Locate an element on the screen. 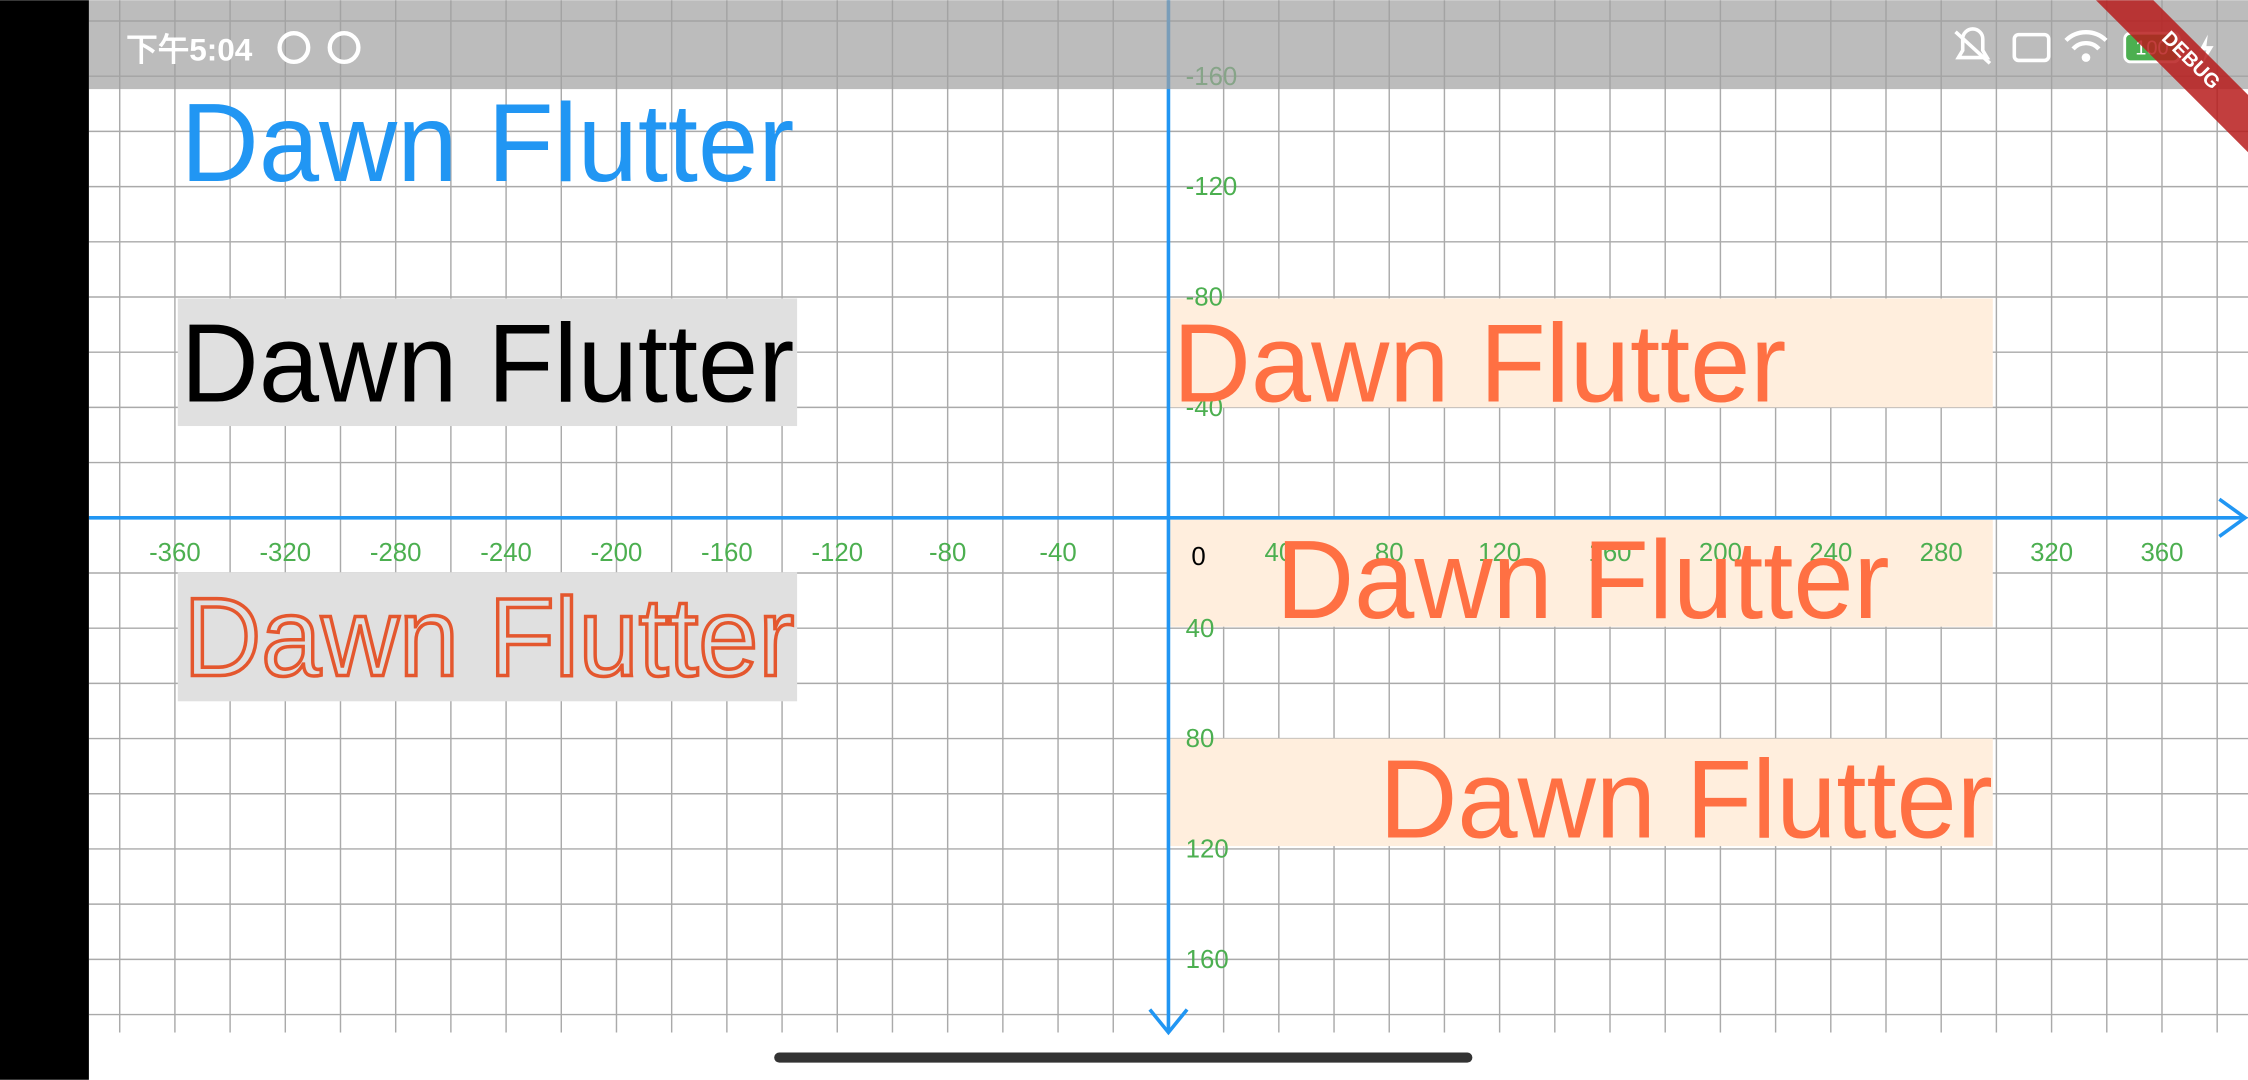  x-axis-label: 80 is located at coordinates (1389, 553).